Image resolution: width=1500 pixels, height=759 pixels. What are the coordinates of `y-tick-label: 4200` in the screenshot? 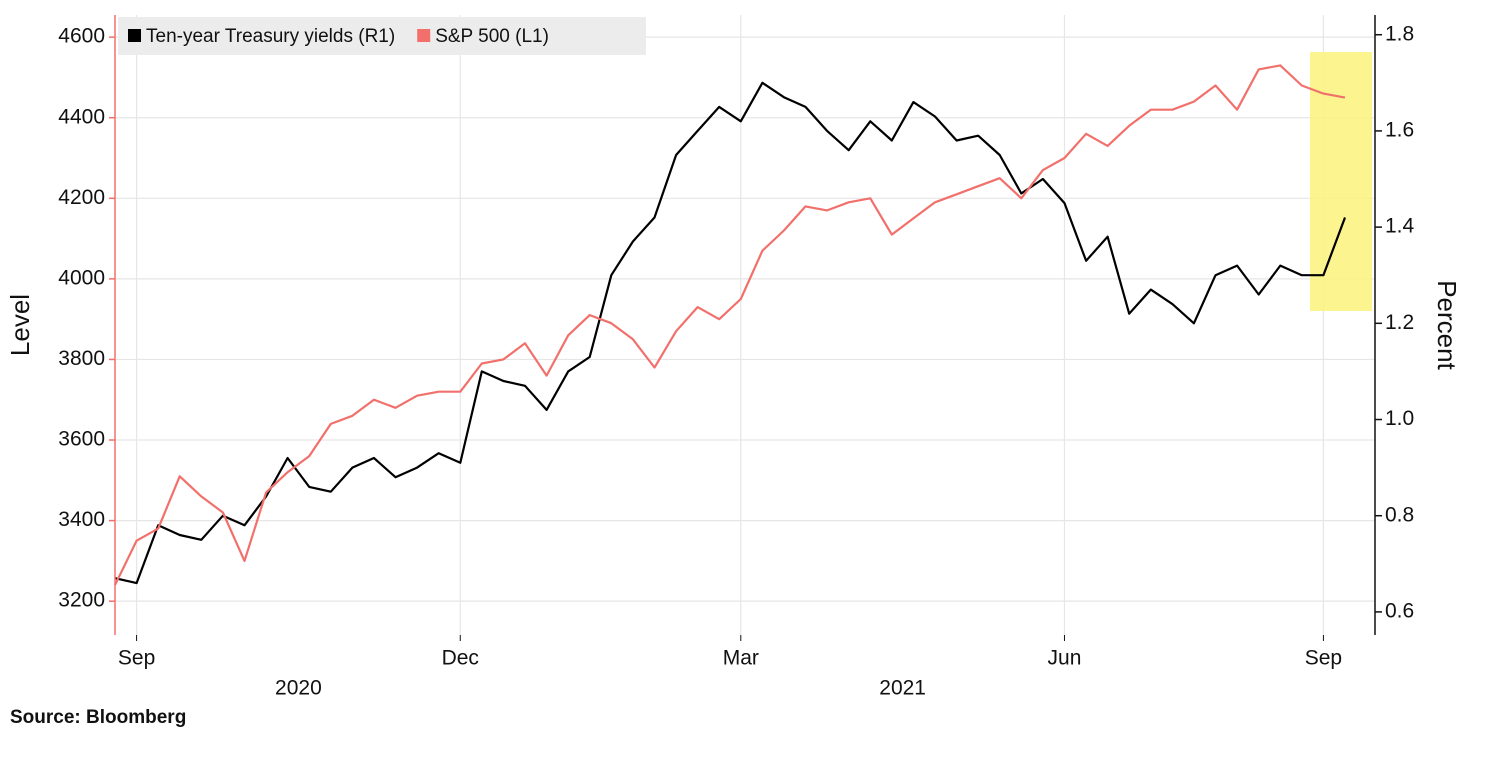 It's located at (81, 197).